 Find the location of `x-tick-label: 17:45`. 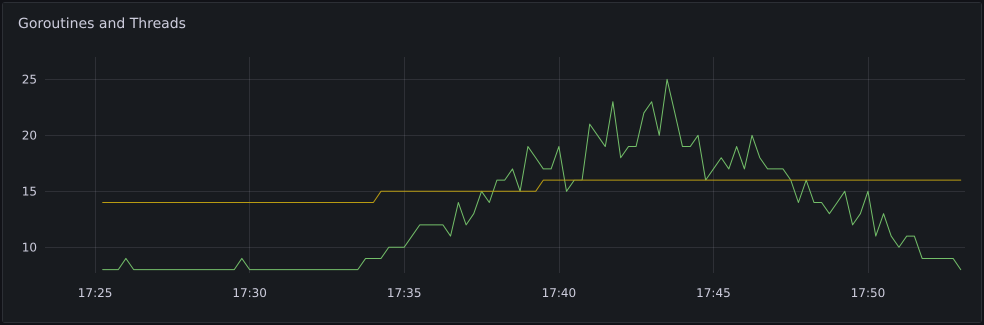

x-tick-label: 17:45 is located at coordinates (713, 293).